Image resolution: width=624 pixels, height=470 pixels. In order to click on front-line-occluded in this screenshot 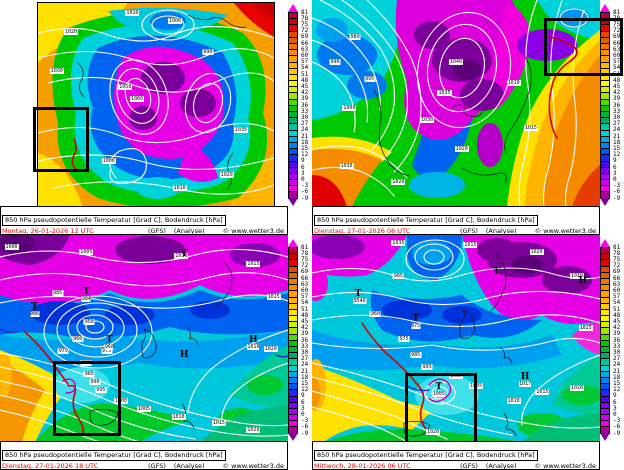, I will do `click(440, 390)`.